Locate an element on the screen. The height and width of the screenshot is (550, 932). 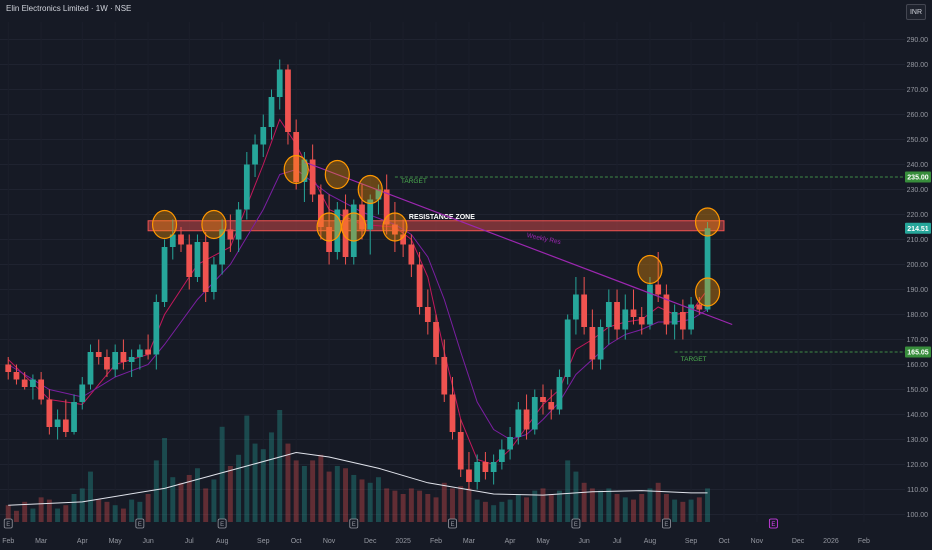
current-price-badge is located at coordinates (918, 228).